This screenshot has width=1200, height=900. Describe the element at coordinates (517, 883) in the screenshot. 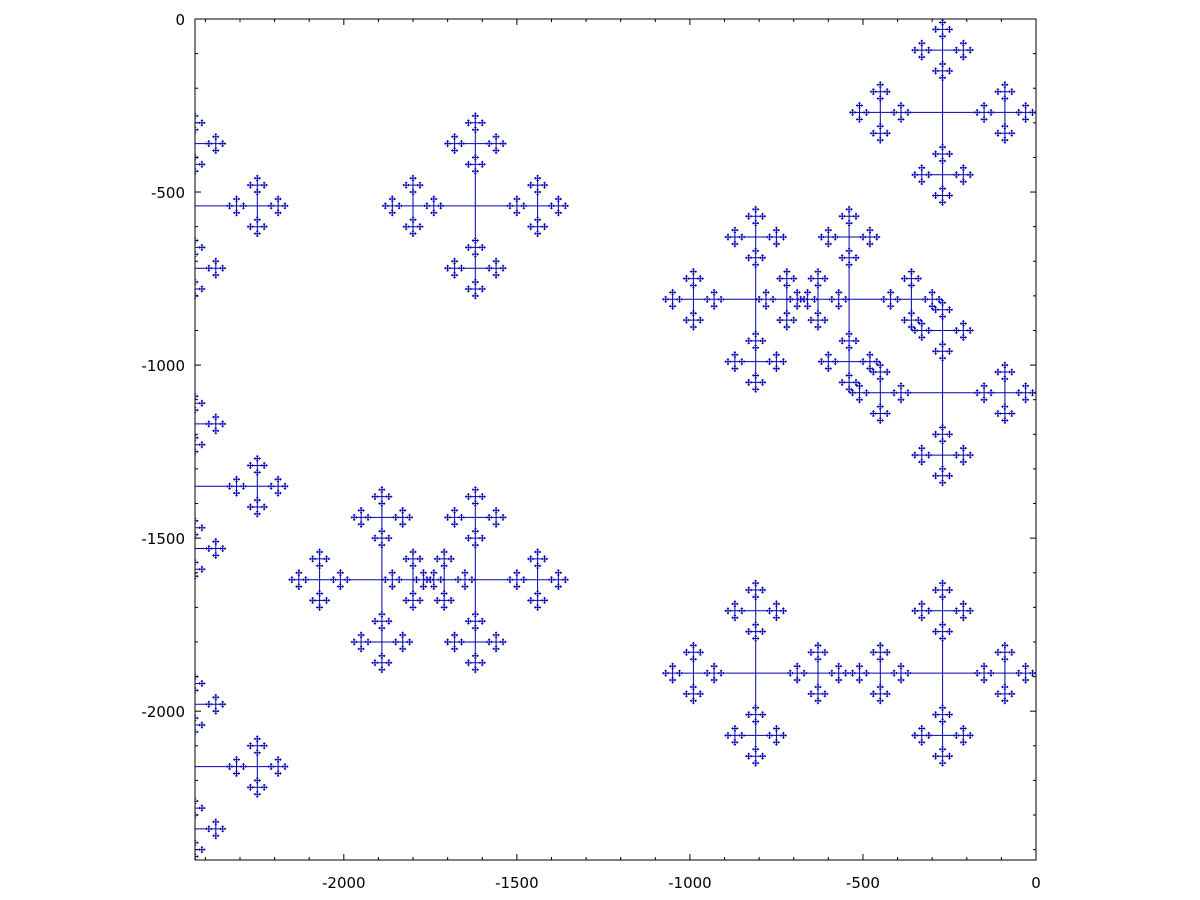

I see `x-tick-label: -1500` at that location.